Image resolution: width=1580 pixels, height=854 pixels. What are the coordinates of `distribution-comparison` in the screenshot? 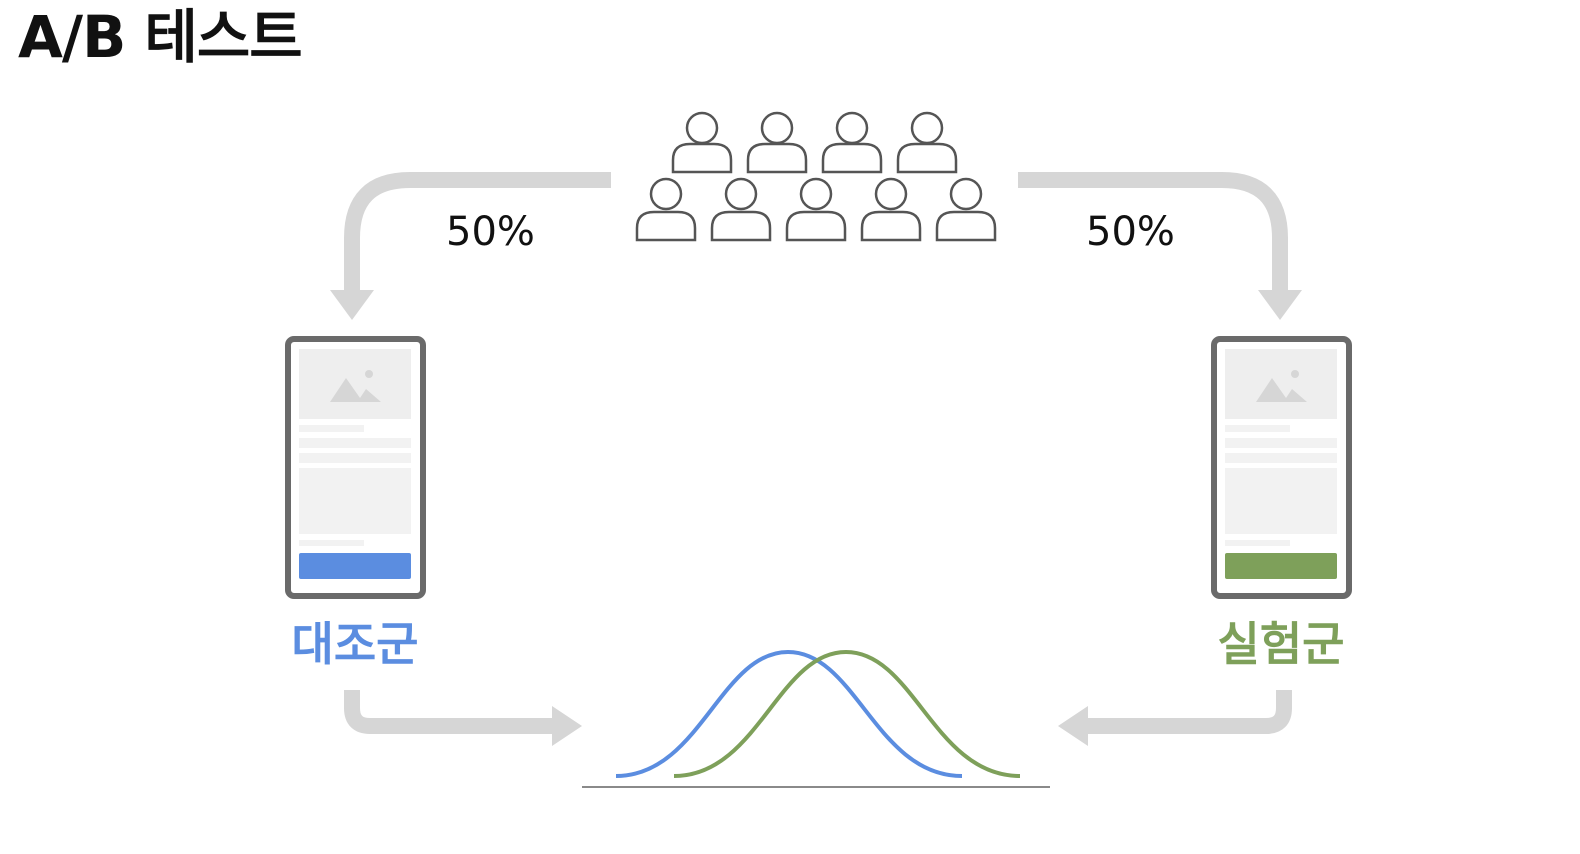 It's located at (816, 718).